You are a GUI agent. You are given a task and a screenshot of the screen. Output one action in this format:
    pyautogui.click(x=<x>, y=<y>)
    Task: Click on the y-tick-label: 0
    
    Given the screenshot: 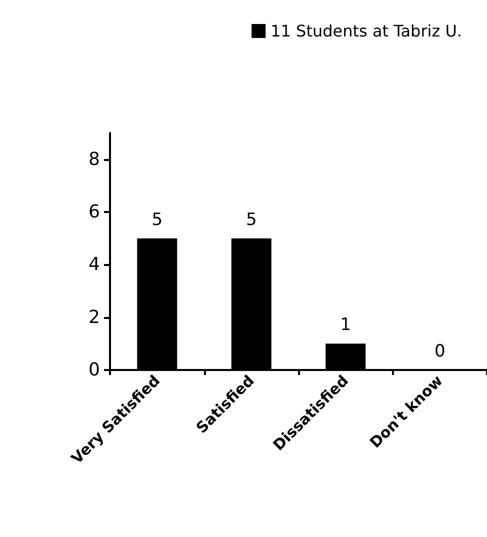 What is the action you would take?
    pyautogui.click(x=94, y=370)
    